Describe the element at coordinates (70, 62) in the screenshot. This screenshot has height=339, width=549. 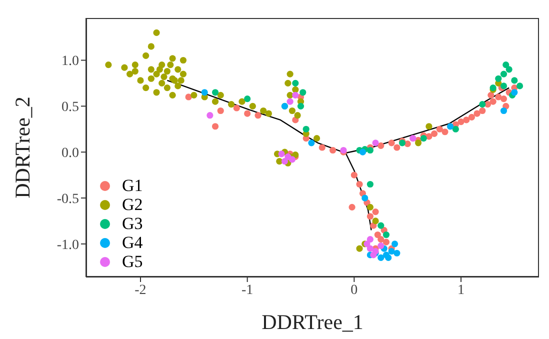
I see `y-tick-label: 1.0` at that location.